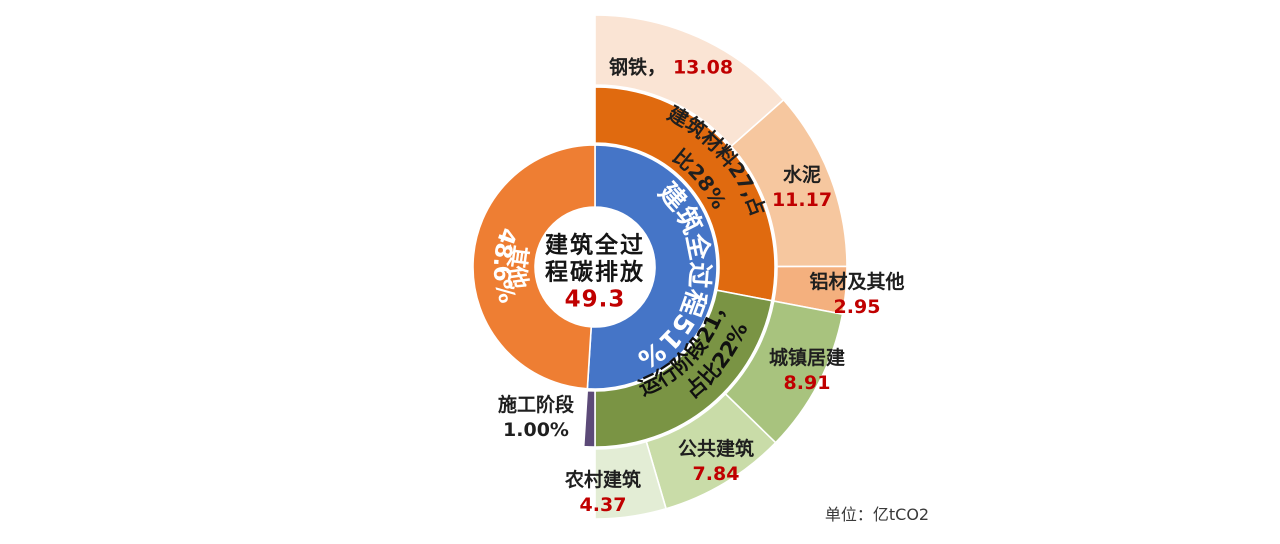 This screenshot has height=544, width=1280. What do you see at coordinates (703, 67) in the screenshot?
I see `label-steel-value: 13.08` at bounding box center [703, 67].